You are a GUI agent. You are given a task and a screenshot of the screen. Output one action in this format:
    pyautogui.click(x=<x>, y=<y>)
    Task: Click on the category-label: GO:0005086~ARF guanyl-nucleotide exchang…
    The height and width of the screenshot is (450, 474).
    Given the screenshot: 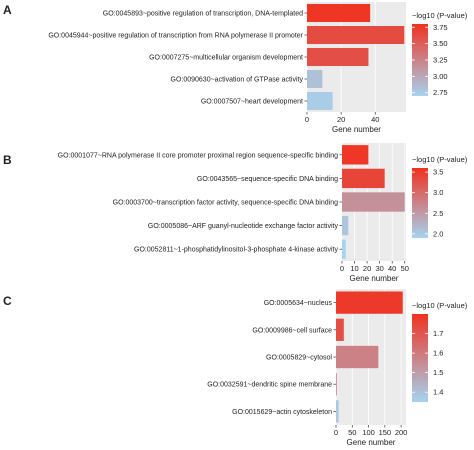 What is the action you would take?
    pyautogui.click(x=243, y=226)
    